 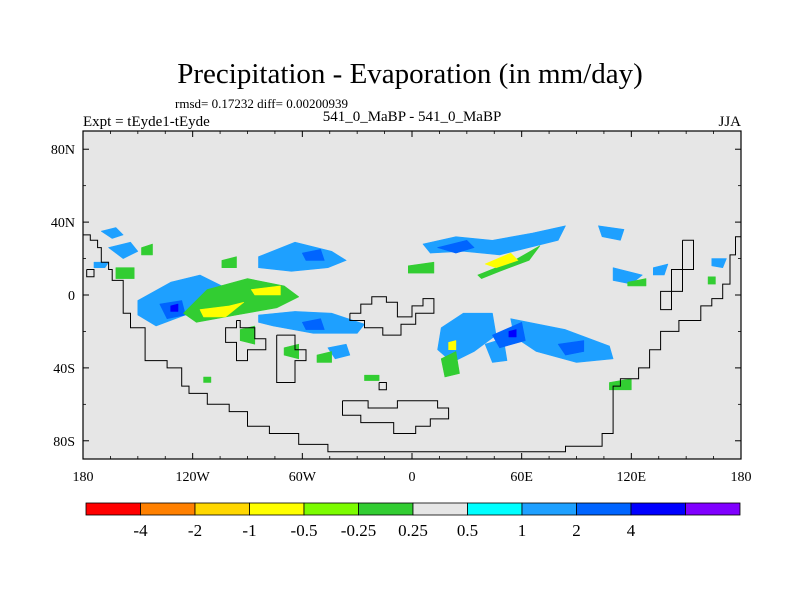 I want to click on colorbar-label-1: -2, so click(x=195, y=530).